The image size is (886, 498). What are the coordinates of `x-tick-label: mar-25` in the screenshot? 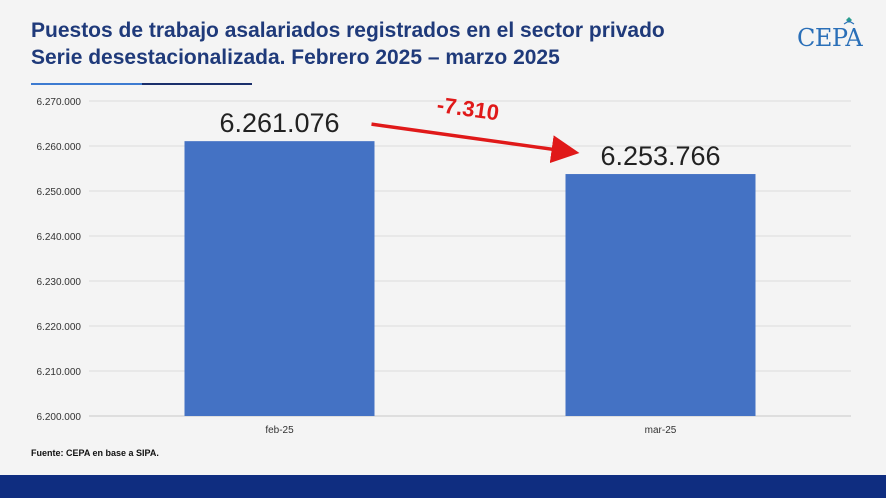 It's located at (661, 430).